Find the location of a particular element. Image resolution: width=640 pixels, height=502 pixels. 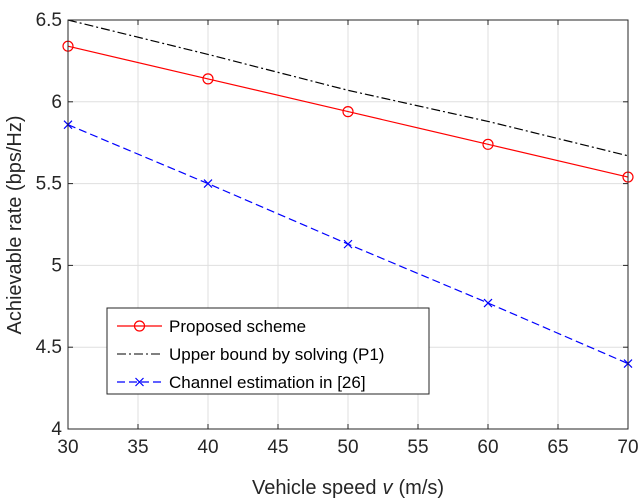

x-axis-title: Vehicle speed v (m/s) is located at coordinates (348, 488).